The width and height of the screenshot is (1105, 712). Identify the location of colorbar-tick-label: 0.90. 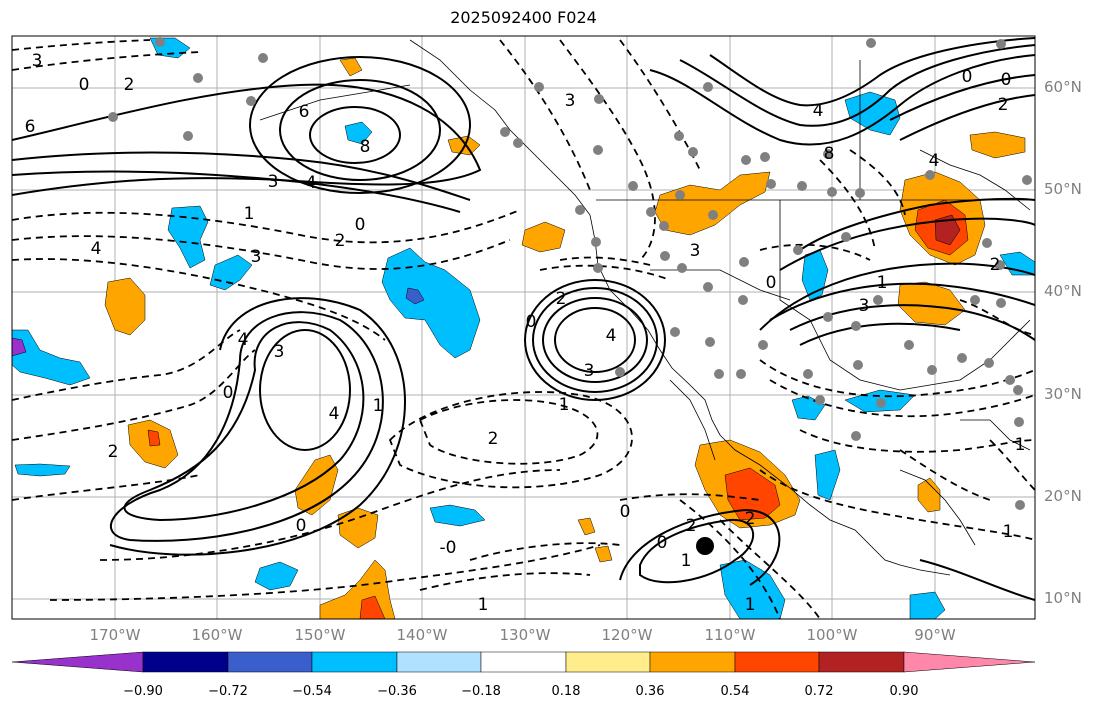
(904, 691).